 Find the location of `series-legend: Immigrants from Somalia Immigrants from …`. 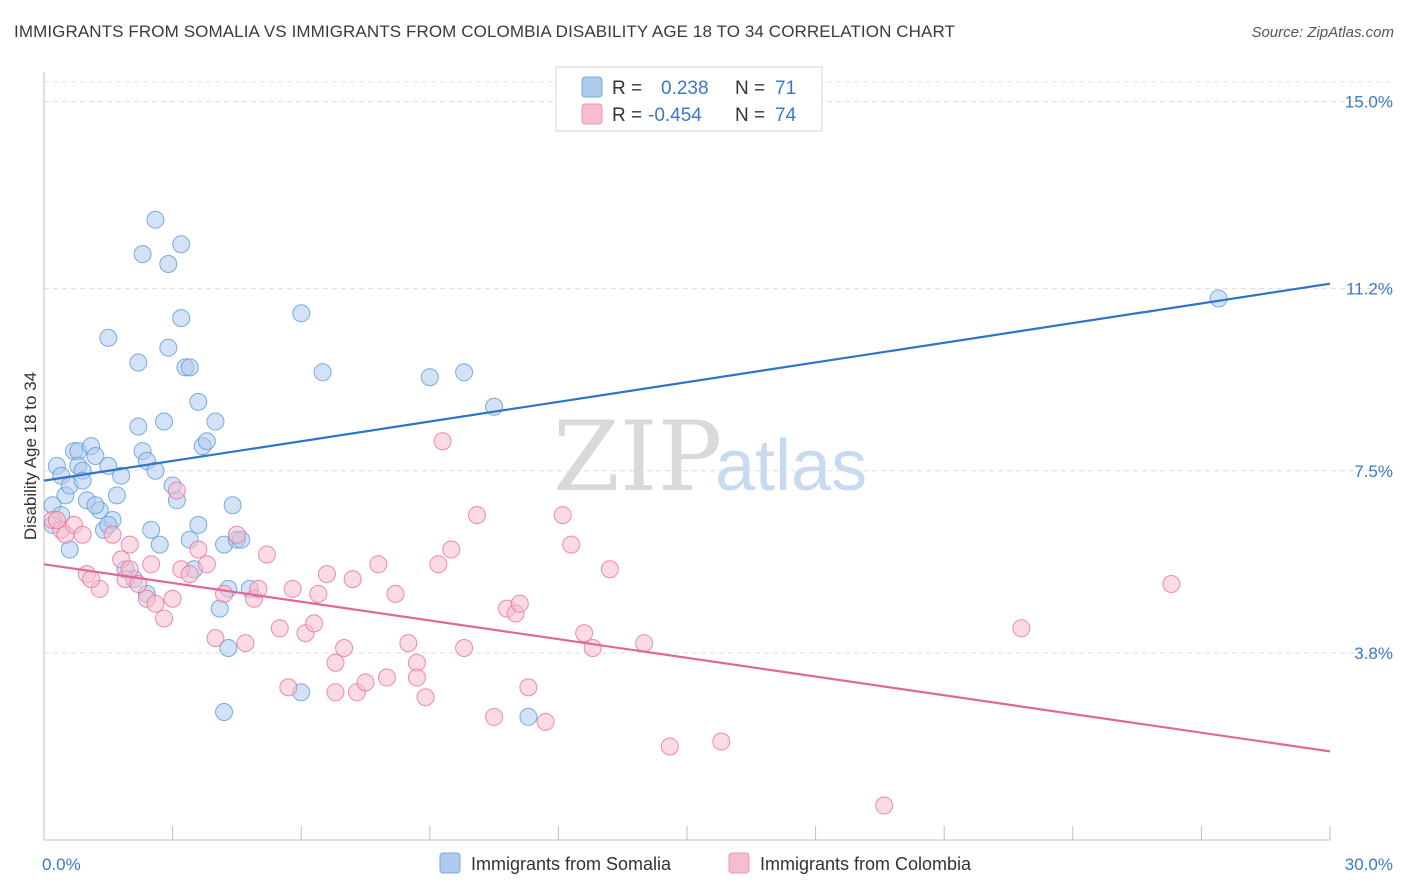

series-legend: Immigrants from Somalia Immigrants from … is located at coordinates (705, 863).